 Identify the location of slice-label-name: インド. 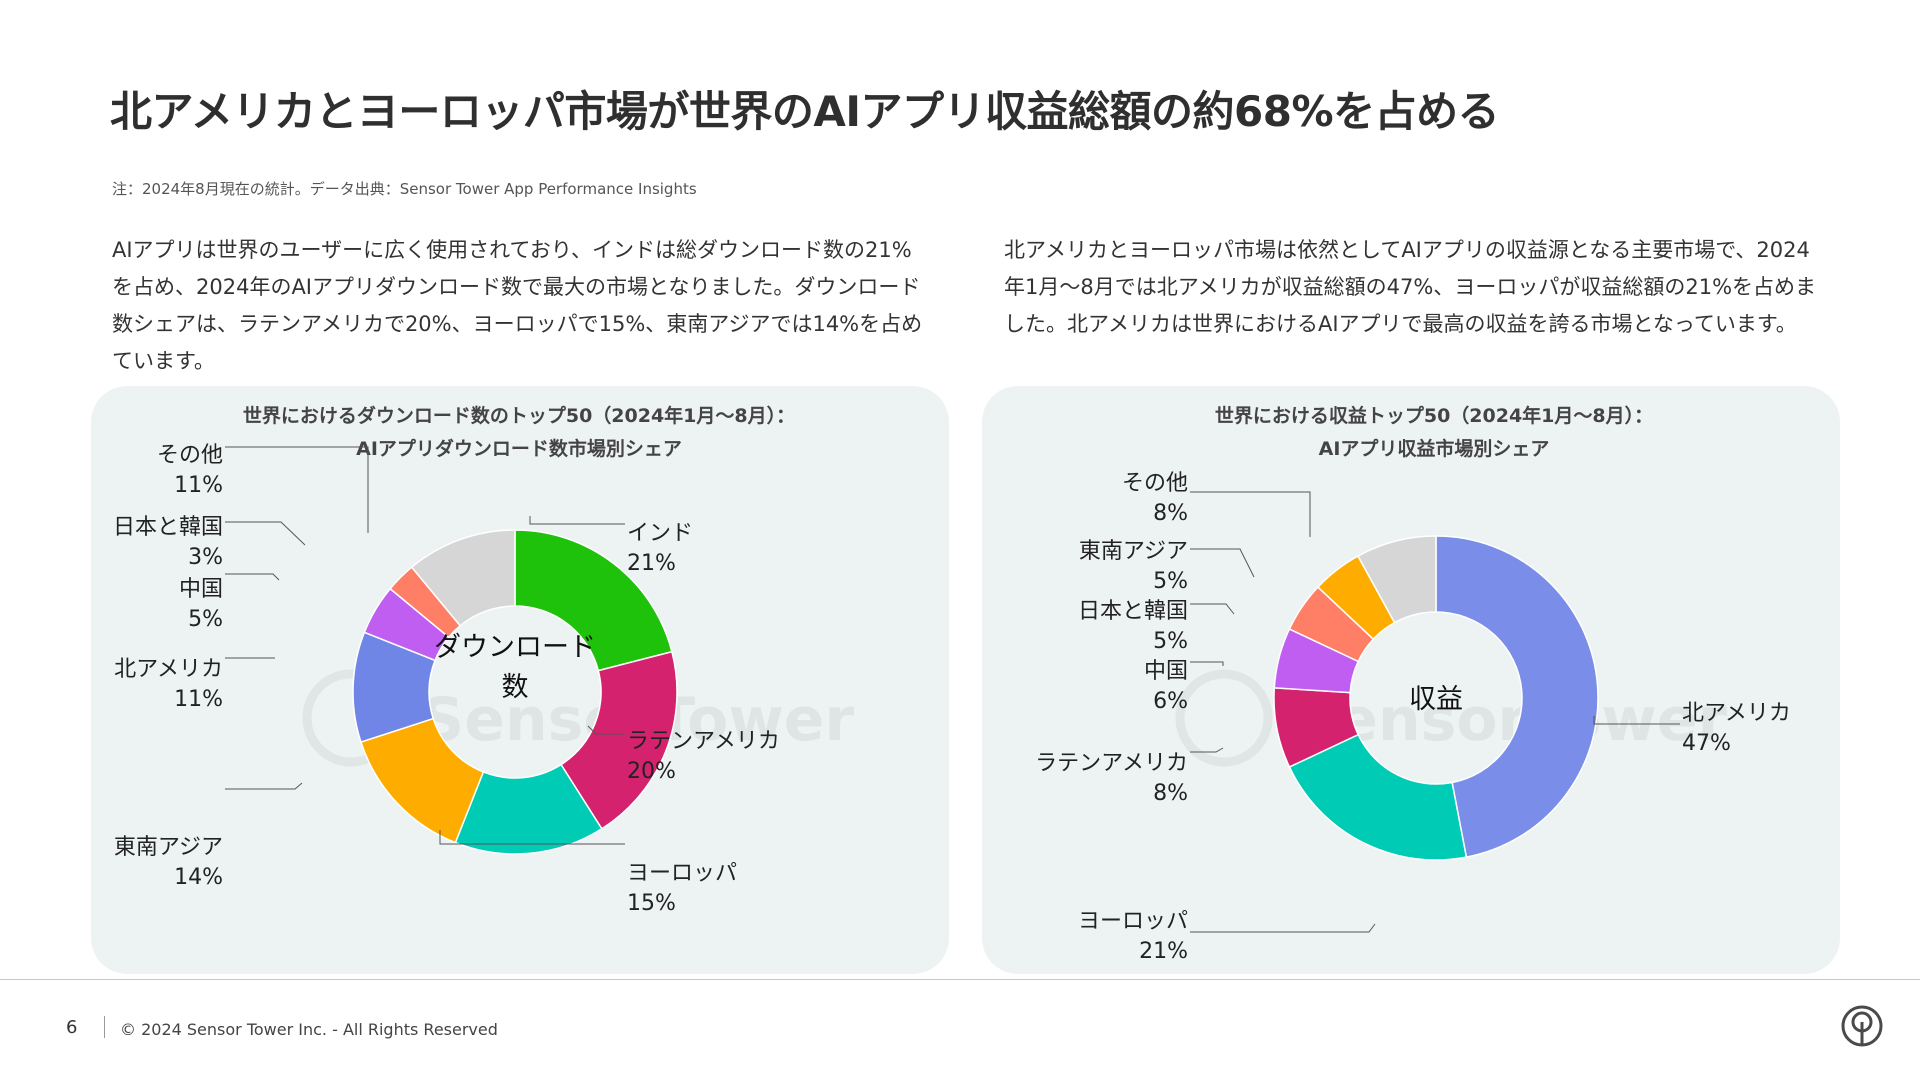
(660, 533).